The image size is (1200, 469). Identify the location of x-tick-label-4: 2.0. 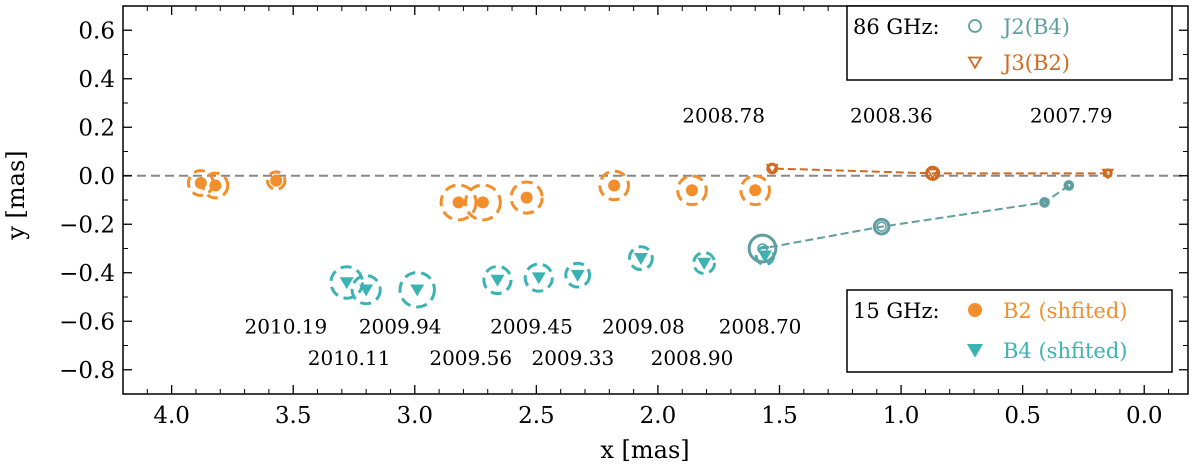
(658, 416).